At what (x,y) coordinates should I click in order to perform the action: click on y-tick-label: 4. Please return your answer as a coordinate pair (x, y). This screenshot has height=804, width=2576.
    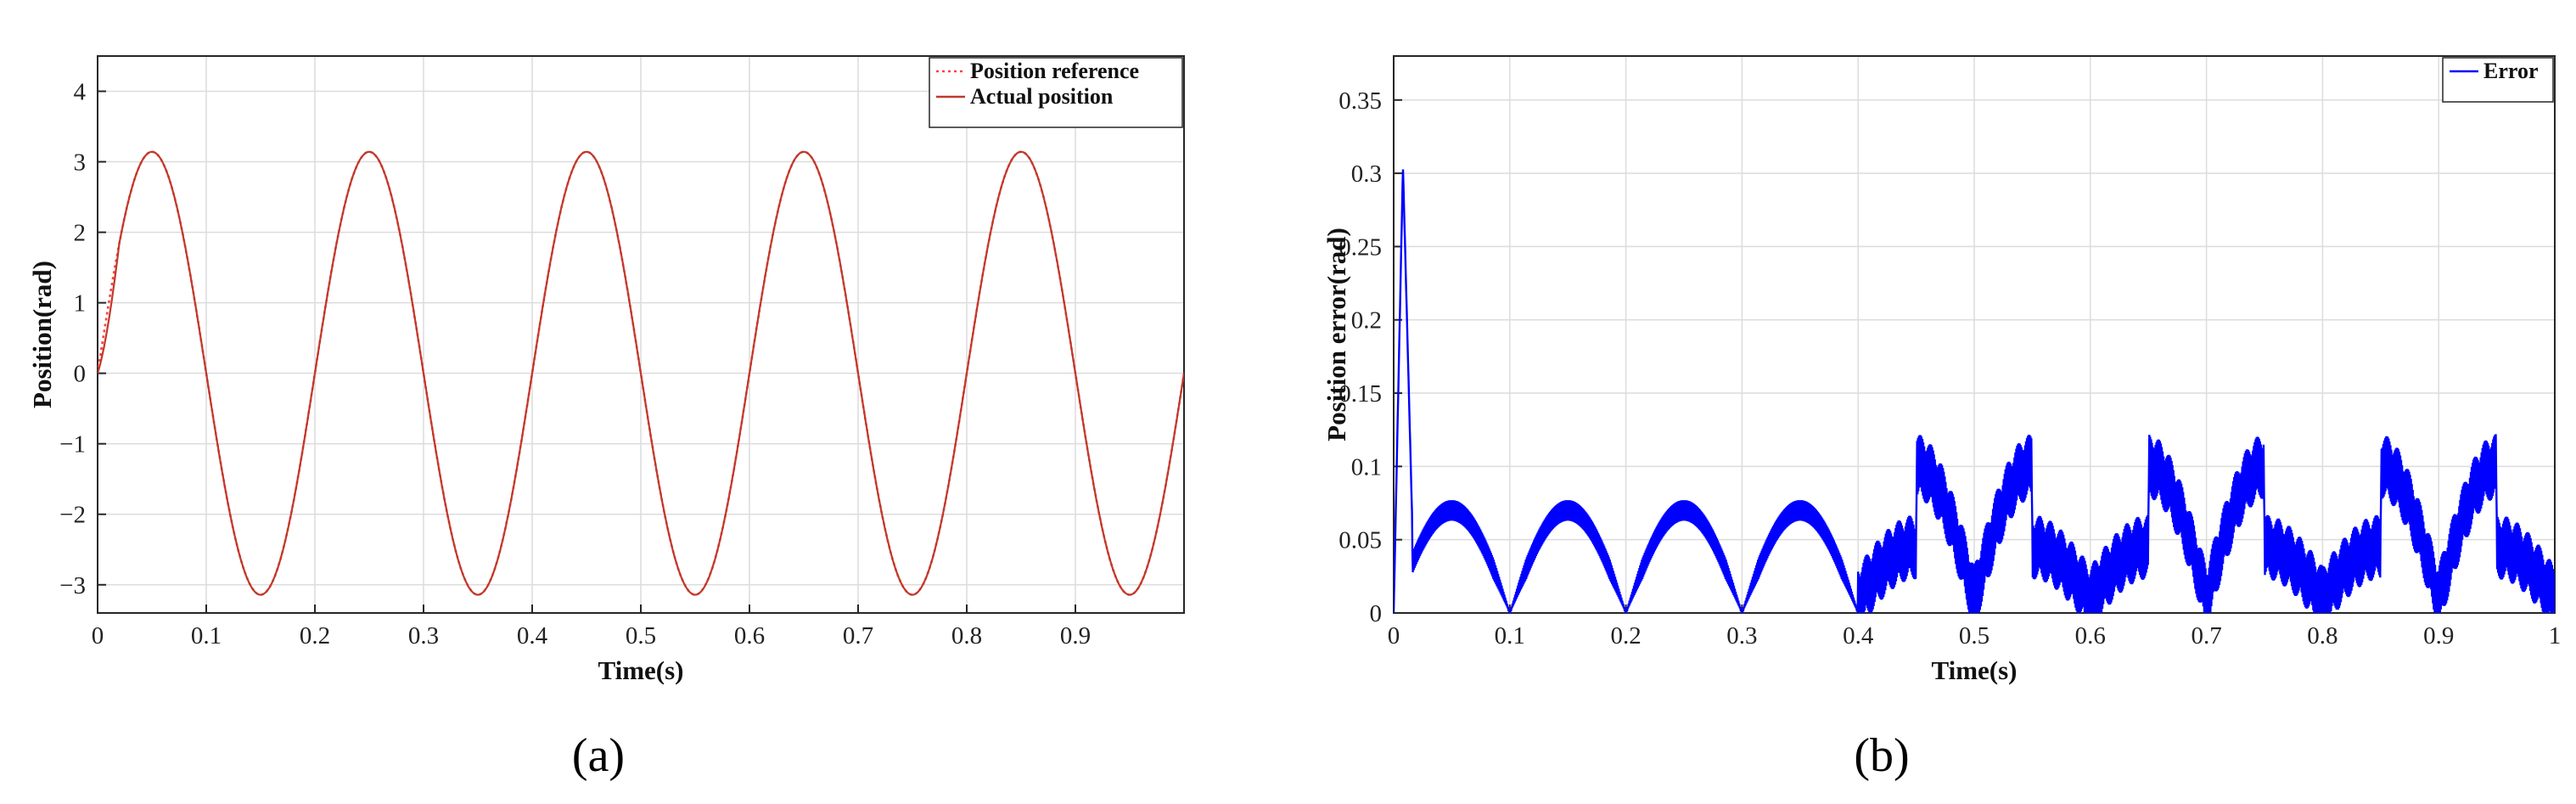
    Looking at the image, I should click on (80, 93).